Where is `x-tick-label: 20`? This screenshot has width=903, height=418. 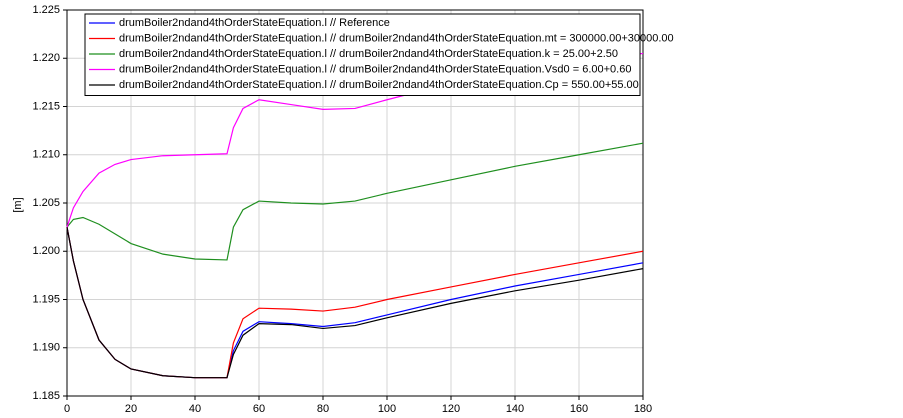
x-tick-label: 20 is located at coordinates (131, 409).